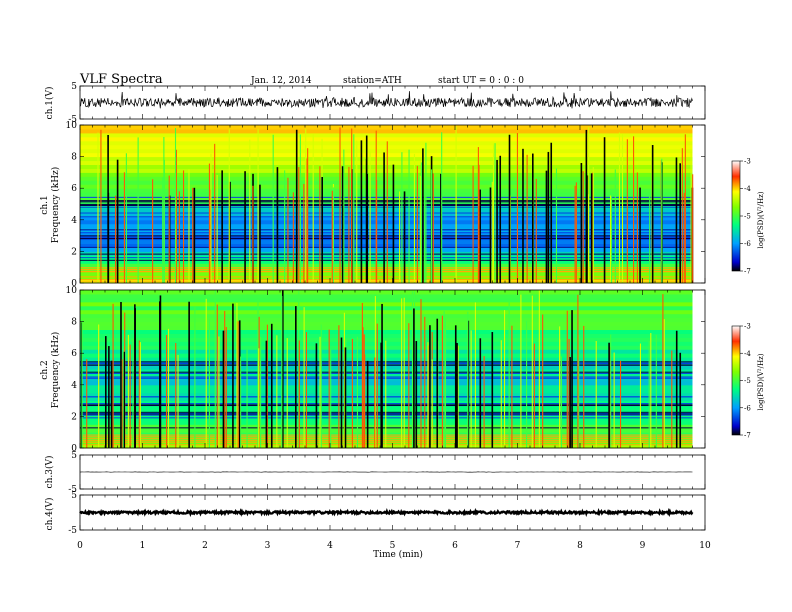 Image resolution: width=792 pixels, height=612 pixels. I want to click on y-tick-label: 5, so click(74, 456).